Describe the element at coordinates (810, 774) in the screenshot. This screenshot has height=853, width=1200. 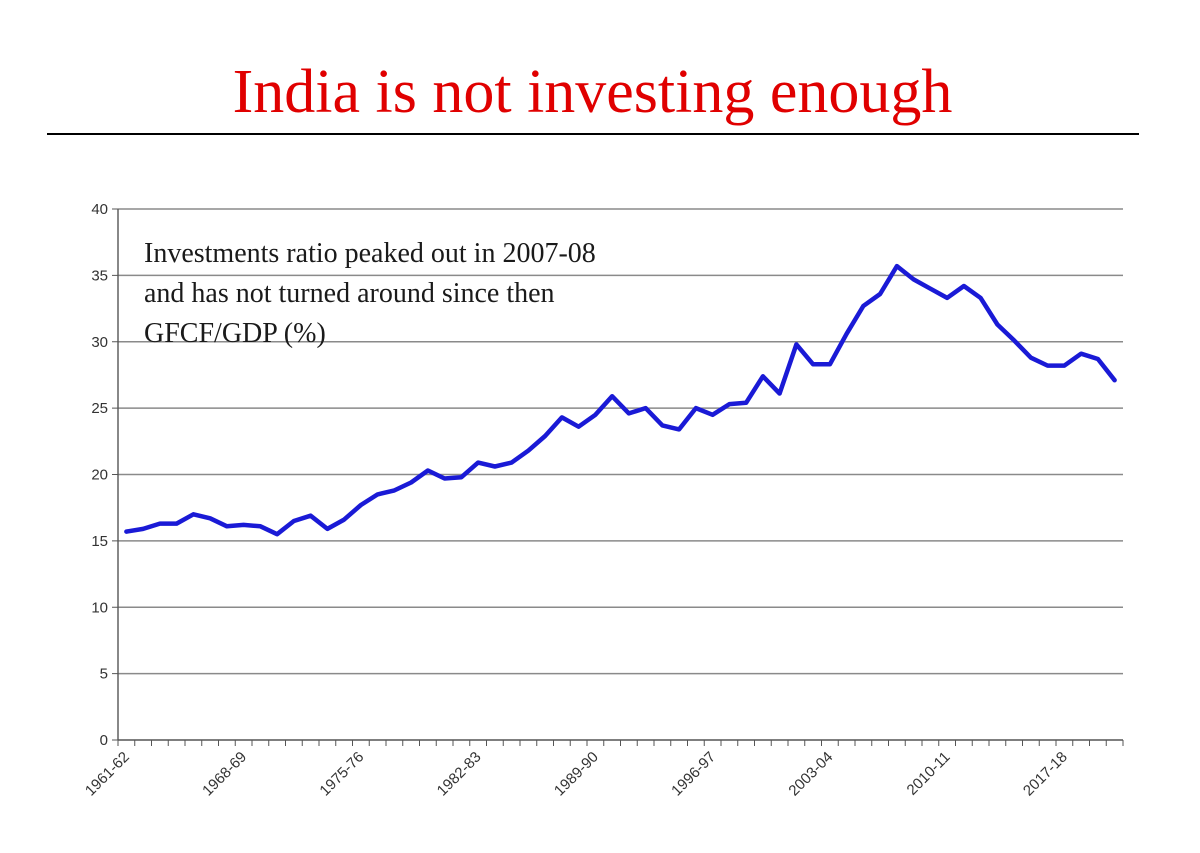
I see `x-tick-label: 2003-04` at that location.